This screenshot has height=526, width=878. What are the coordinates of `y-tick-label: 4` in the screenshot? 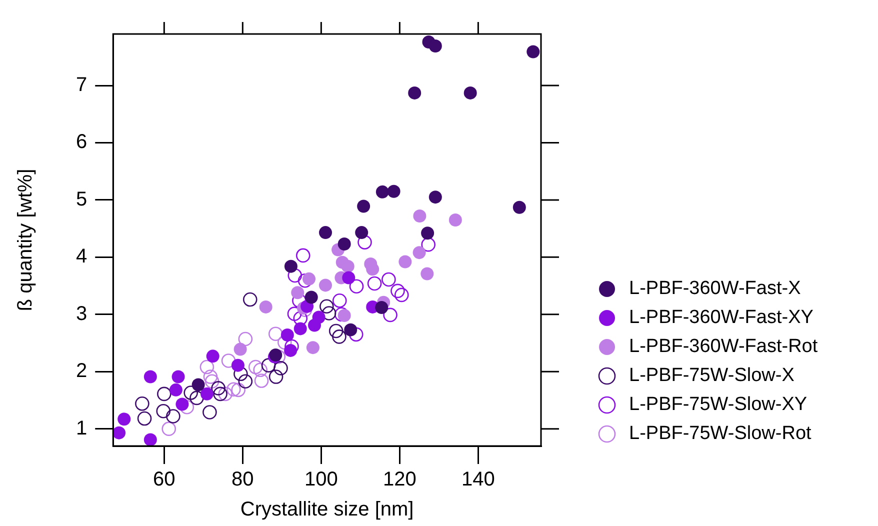 It's located at (82, 257).